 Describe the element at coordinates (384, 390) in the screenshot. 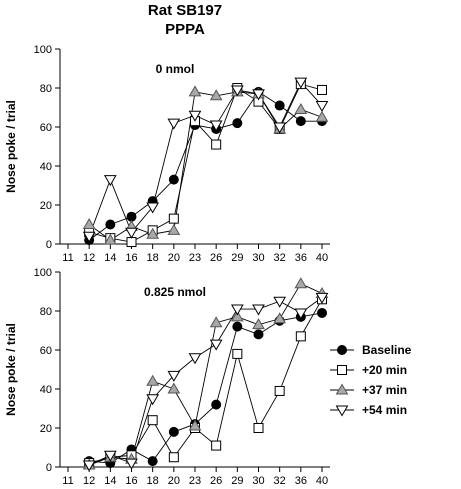

I see `legend-label: +37 min` at that location.